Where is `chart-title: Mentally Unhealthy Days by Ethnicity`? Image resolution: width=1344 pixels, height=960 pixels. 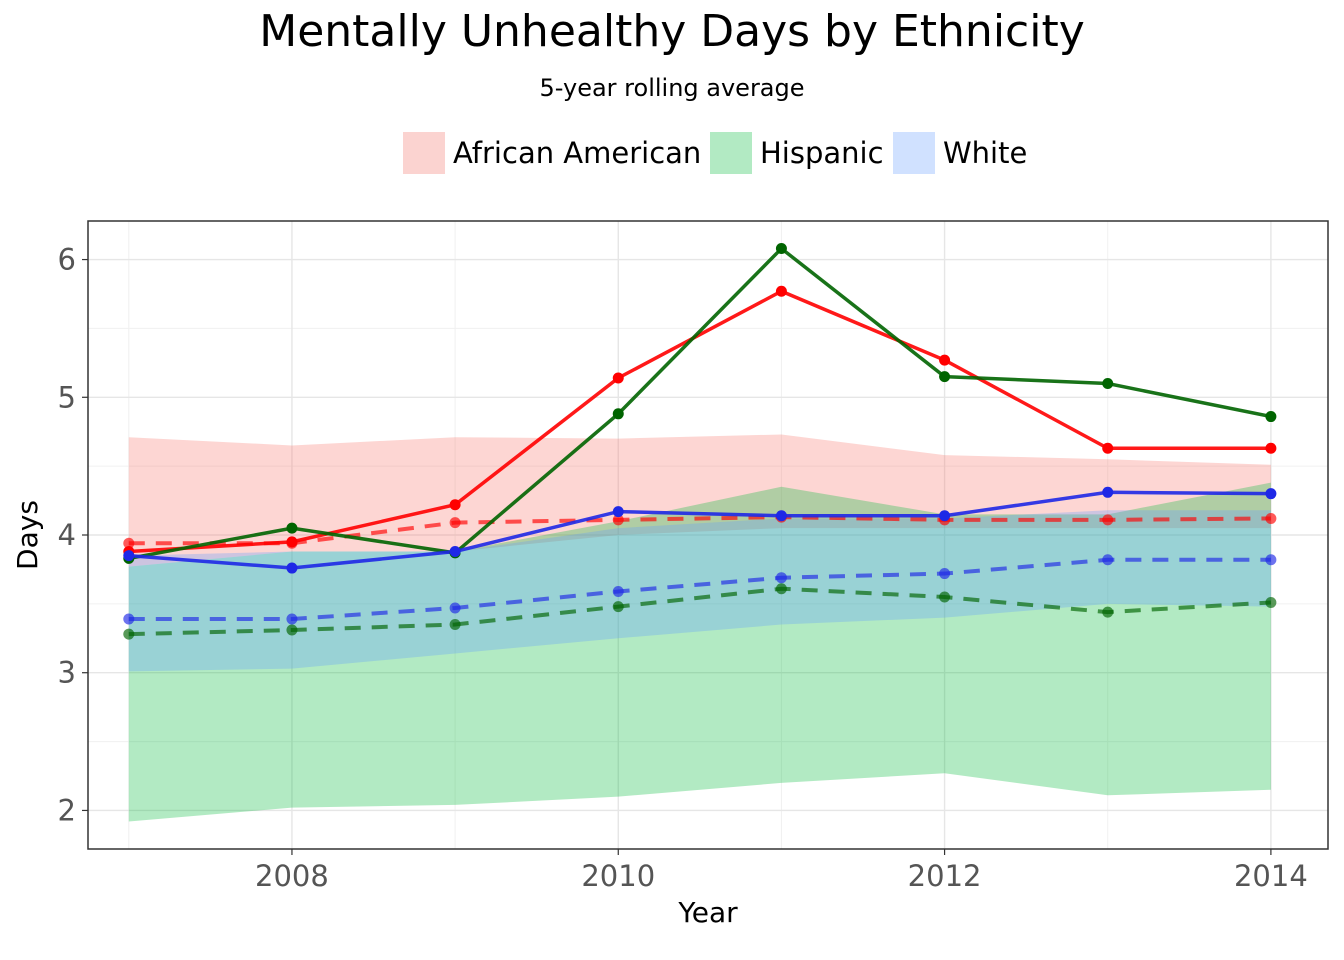
chart-title: Mentally Unhealthy Days by Ethnicity is located at coordinates (672, 31).